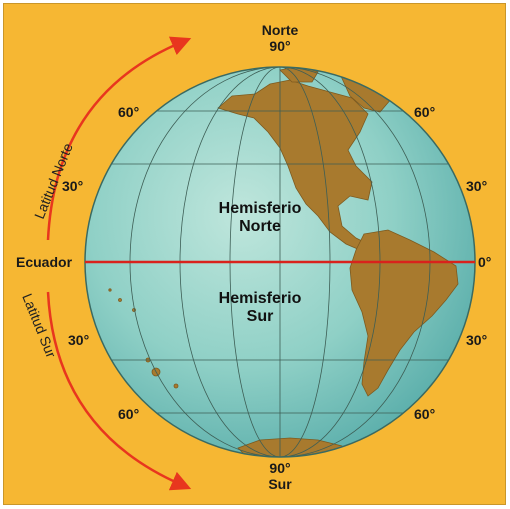 Image resolution: width=510 pixels, height=509 pixels. Describe the element at coordinates (425, 414) in the screenshot. I see `right-lat-60s: 60°` at that location.